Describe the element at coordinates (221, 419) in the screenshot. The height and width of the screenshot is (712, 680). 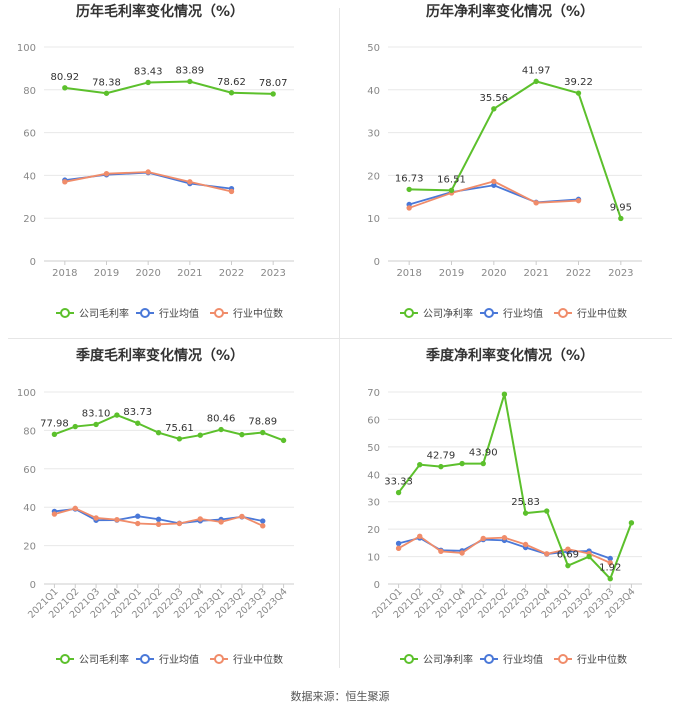
I see `data-label: 80.46` at that location.